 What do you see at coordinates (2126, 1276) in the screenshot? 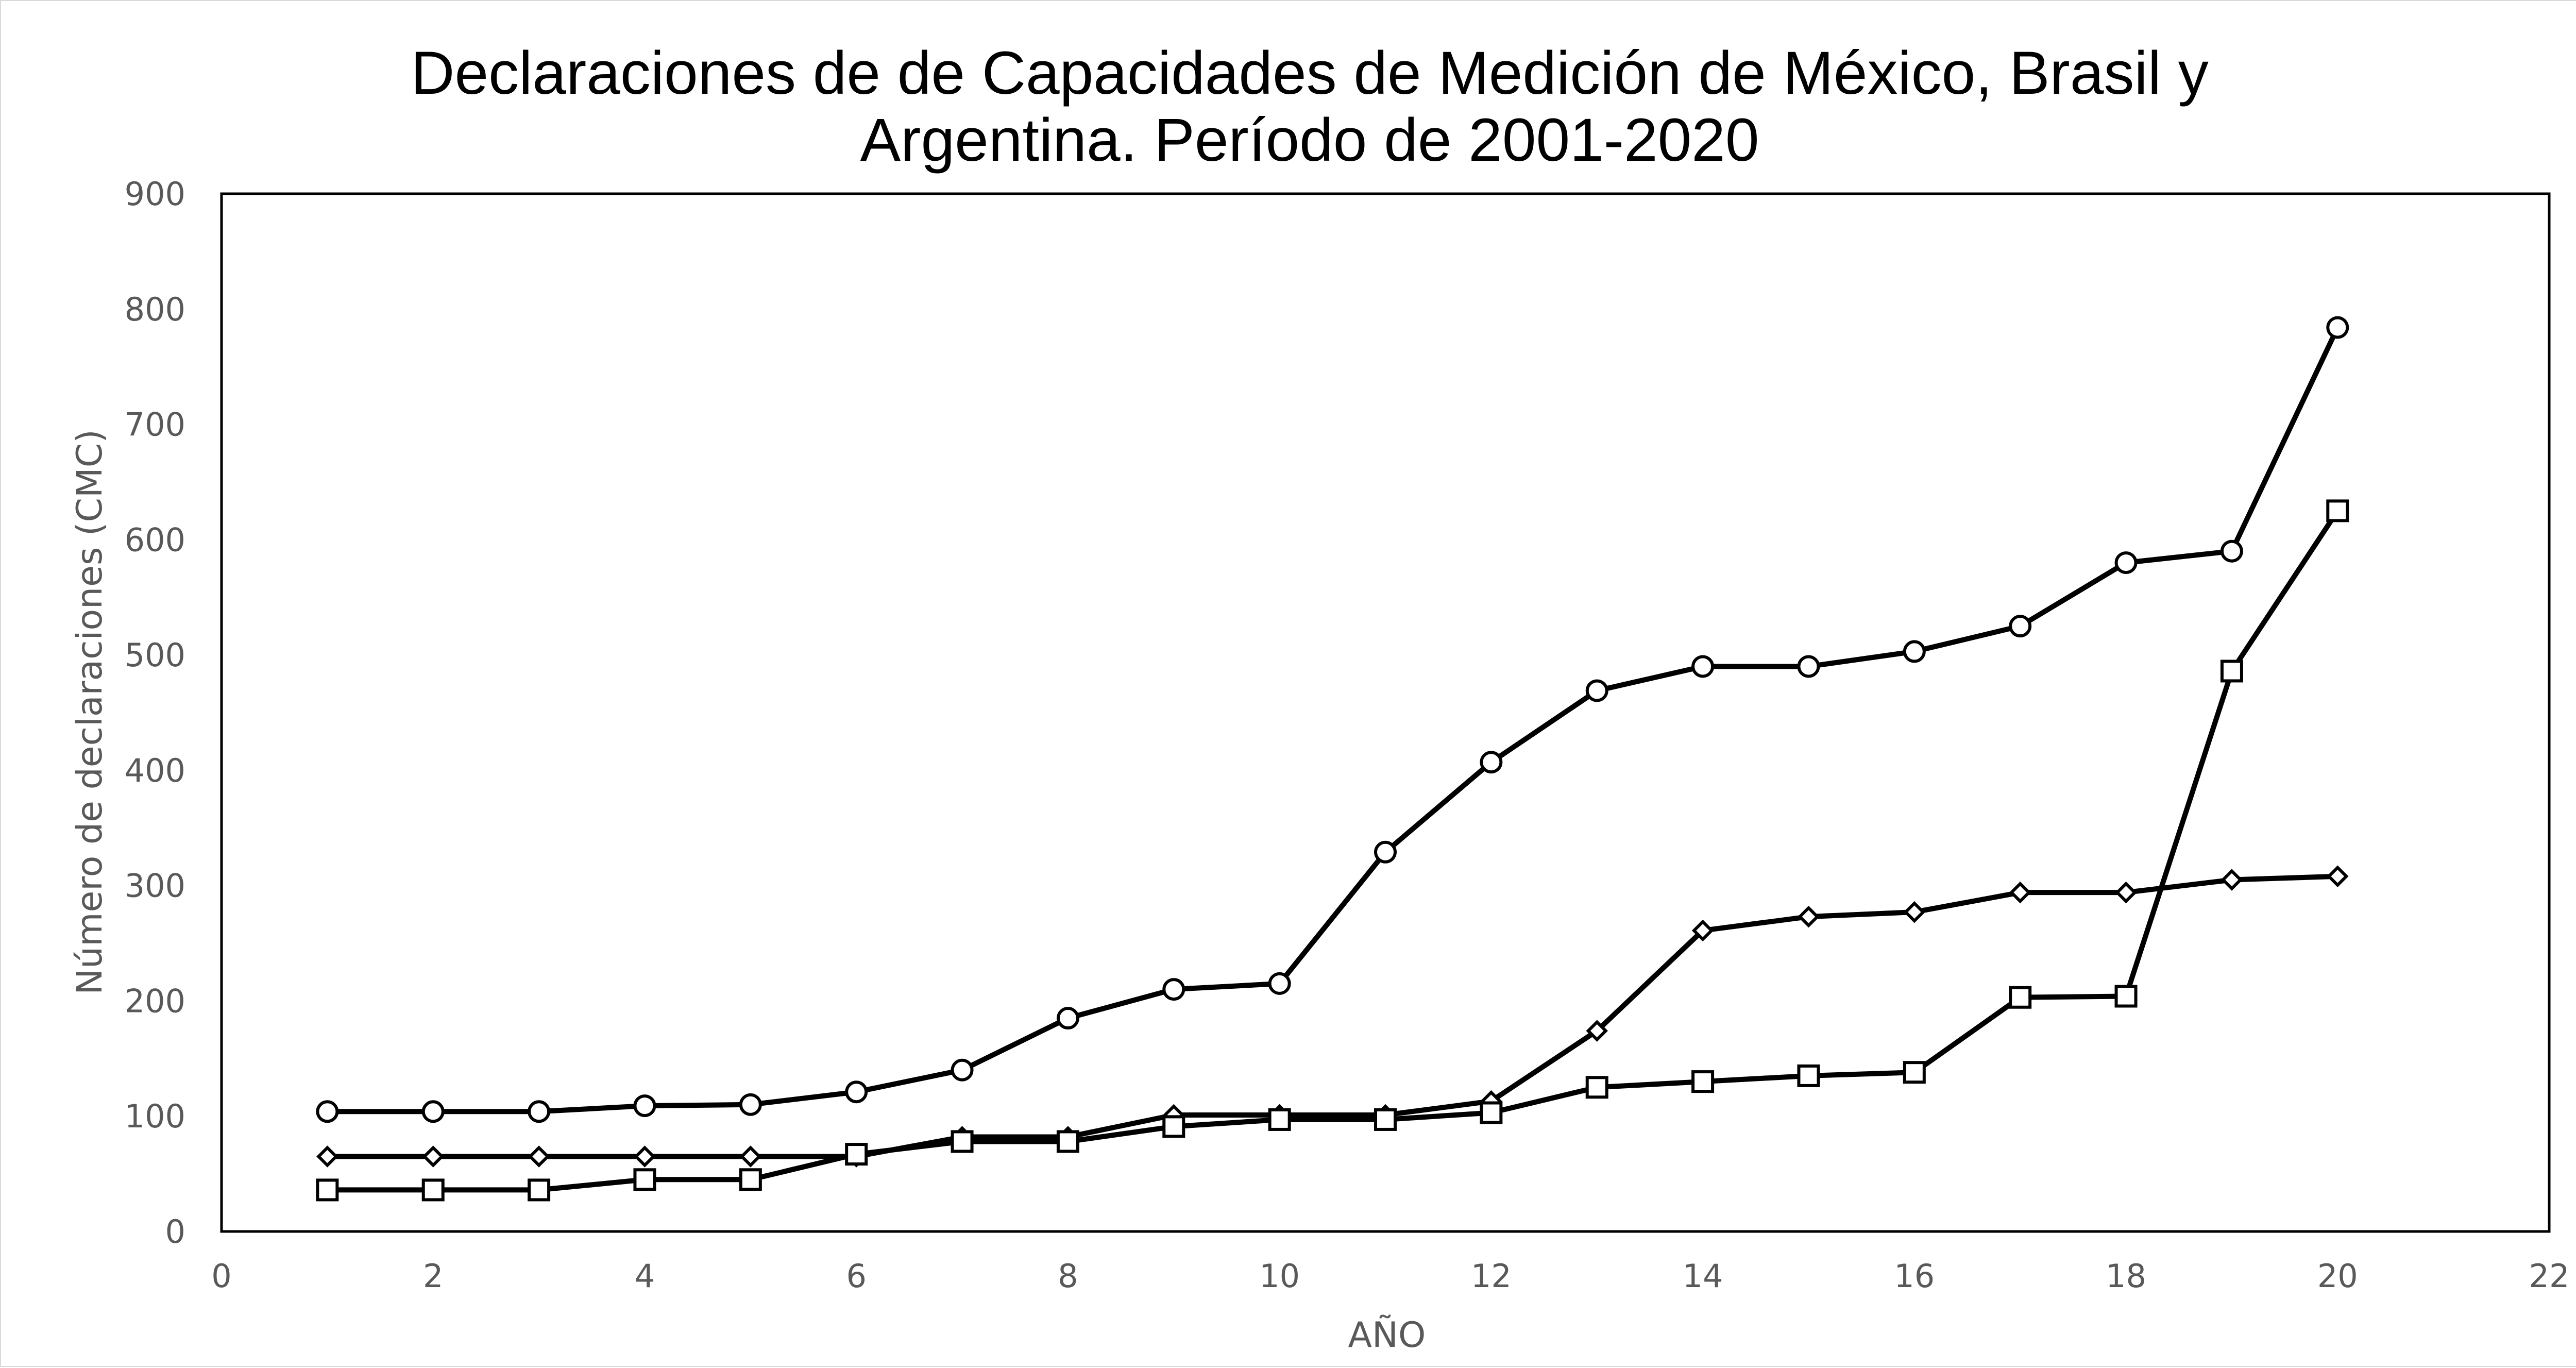
I see `x-tick-label: 18` at bounding box center [2126, 1276].